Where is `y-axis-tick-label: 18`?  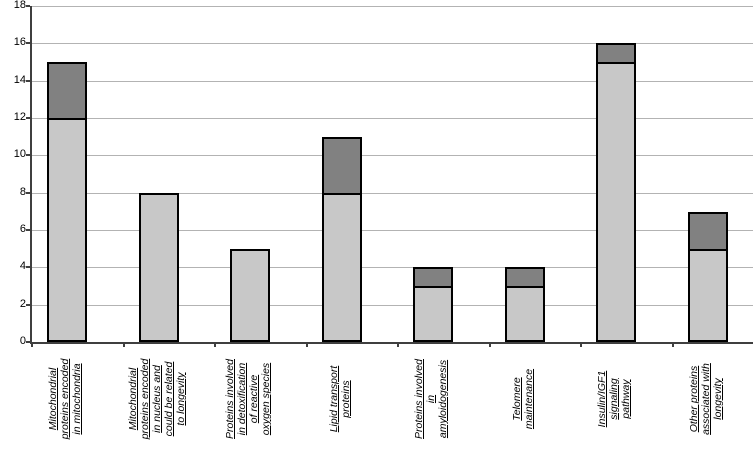 y-axis-tick-label: 18 is located at coordinates (19, 5).